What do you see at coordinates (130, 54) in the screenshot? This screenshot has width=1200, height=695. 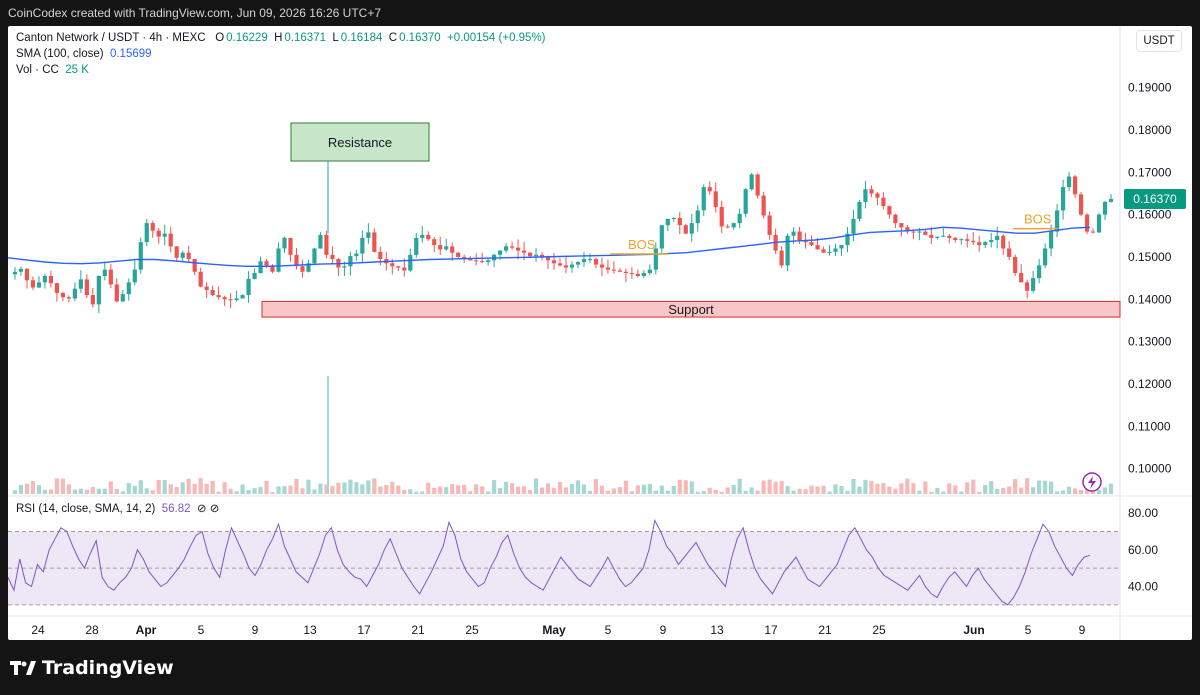 I see `legend-sma-value: 0.15699` at bounding box center [130, 54].